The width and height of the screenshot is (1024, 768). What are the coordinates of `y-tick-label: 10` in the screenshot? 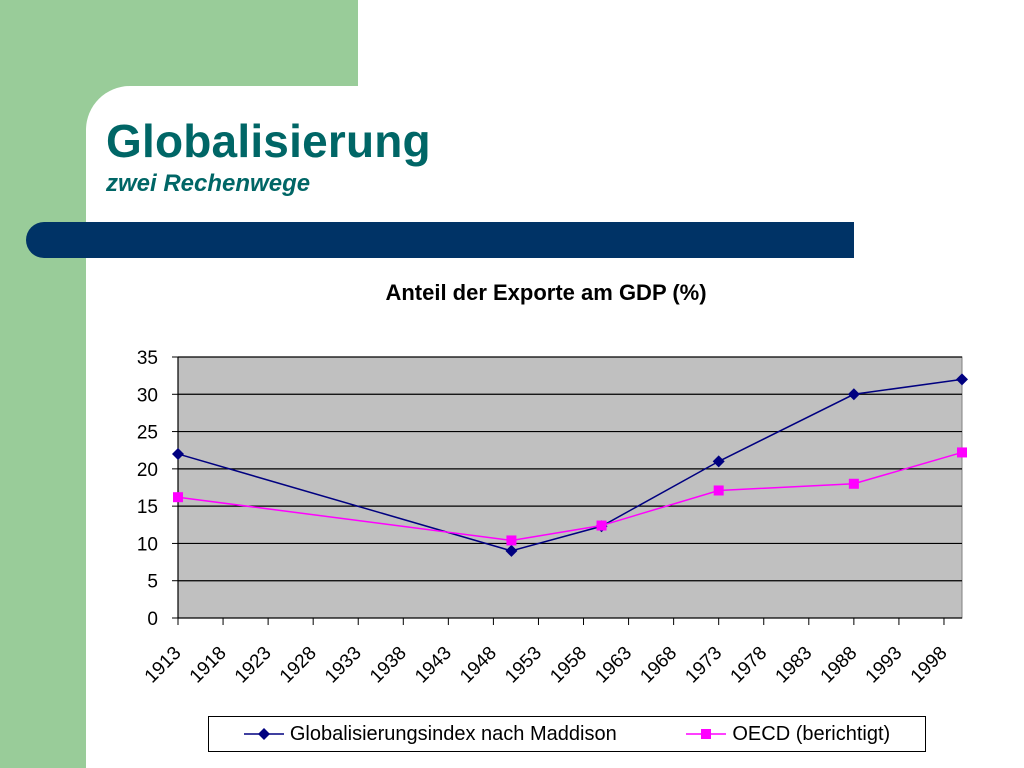 It's located at (147, 544).